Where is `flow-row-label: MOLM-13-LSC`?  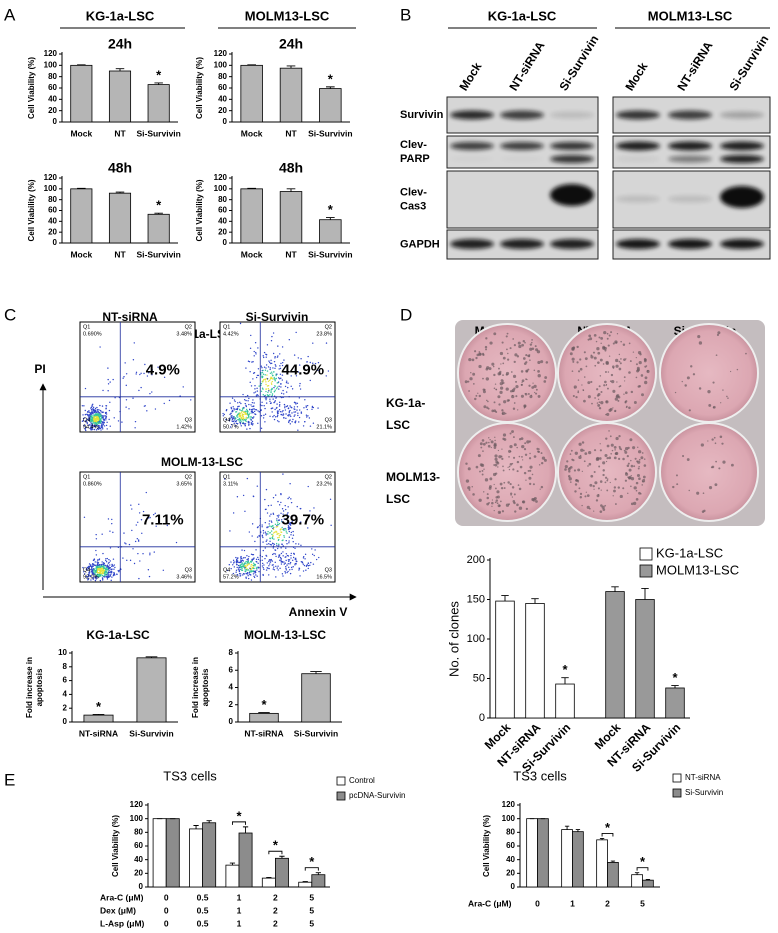 flow-row-label: MOLM-13-LSC is located at coordinates (202, 462).